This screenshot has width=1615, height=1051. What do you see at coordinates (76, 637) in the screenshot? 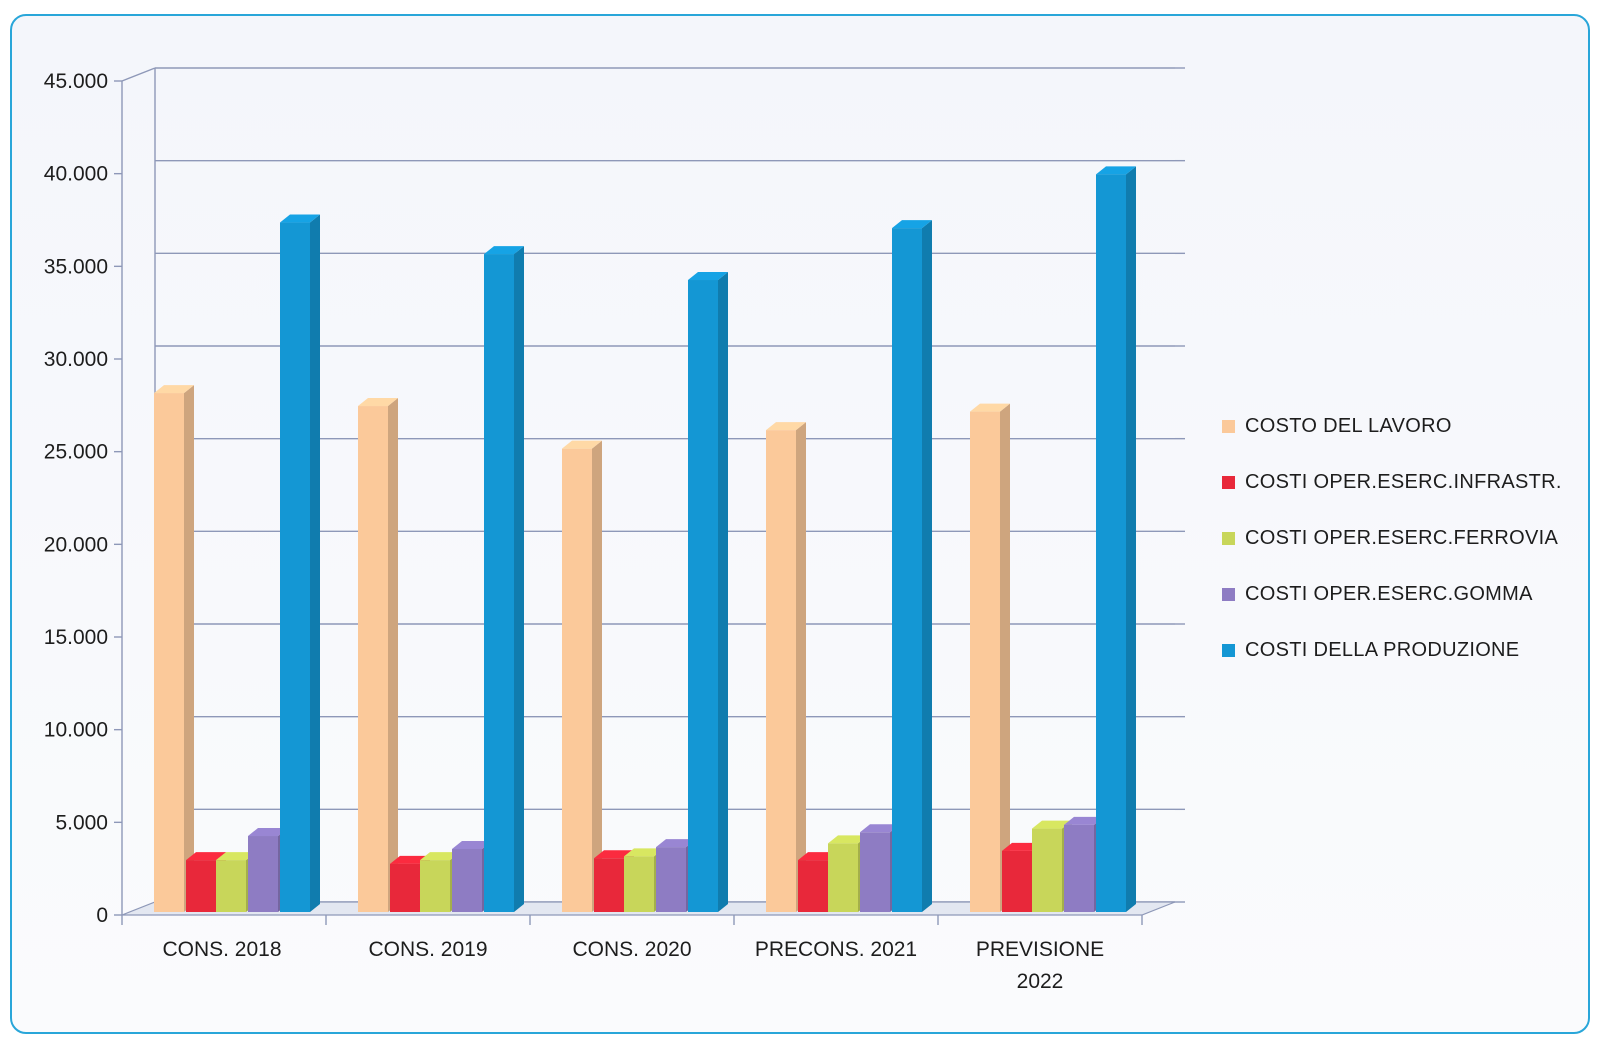
I see `y-tick-label: 15.000` at bounding box center [76, 637].